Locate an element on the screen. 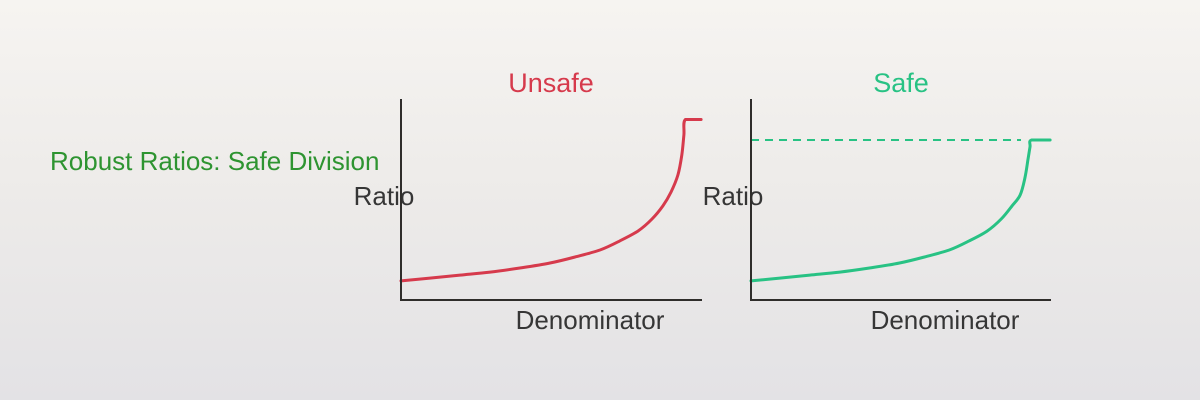 This screenshot has width=1200, height=400. safe-ratio-curve is located at coordinates (900, 210).